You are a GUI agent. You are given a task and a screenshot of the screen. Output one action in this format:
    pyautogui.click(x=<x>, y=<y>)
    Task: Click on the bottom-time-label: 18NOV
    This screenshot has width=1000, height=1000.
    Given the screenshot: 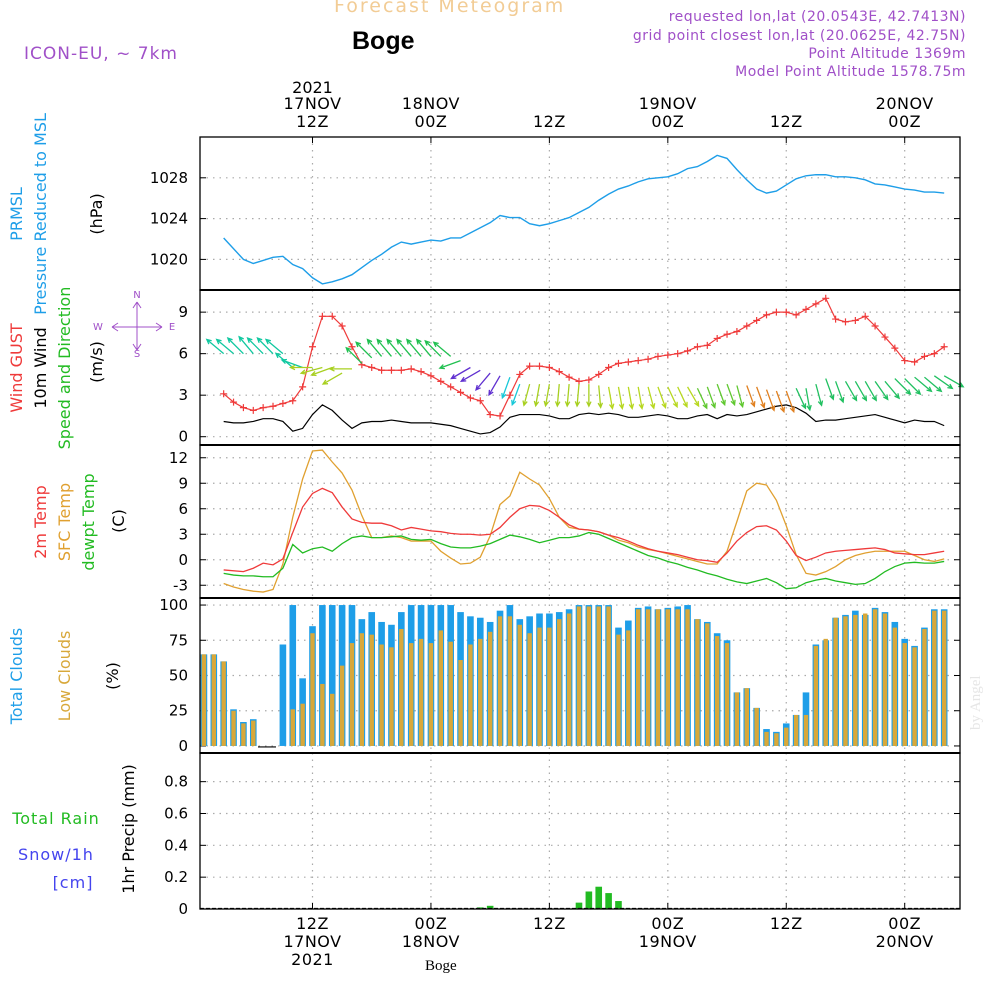 What is the action you would take?
    pyautogui.click(x=431, y=941)
    